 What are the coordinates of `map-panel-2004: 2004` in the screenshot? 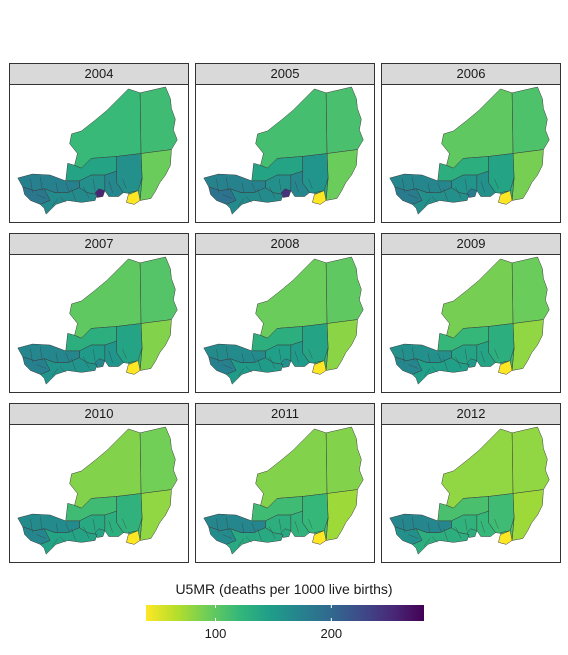 It's located at (99, 143).